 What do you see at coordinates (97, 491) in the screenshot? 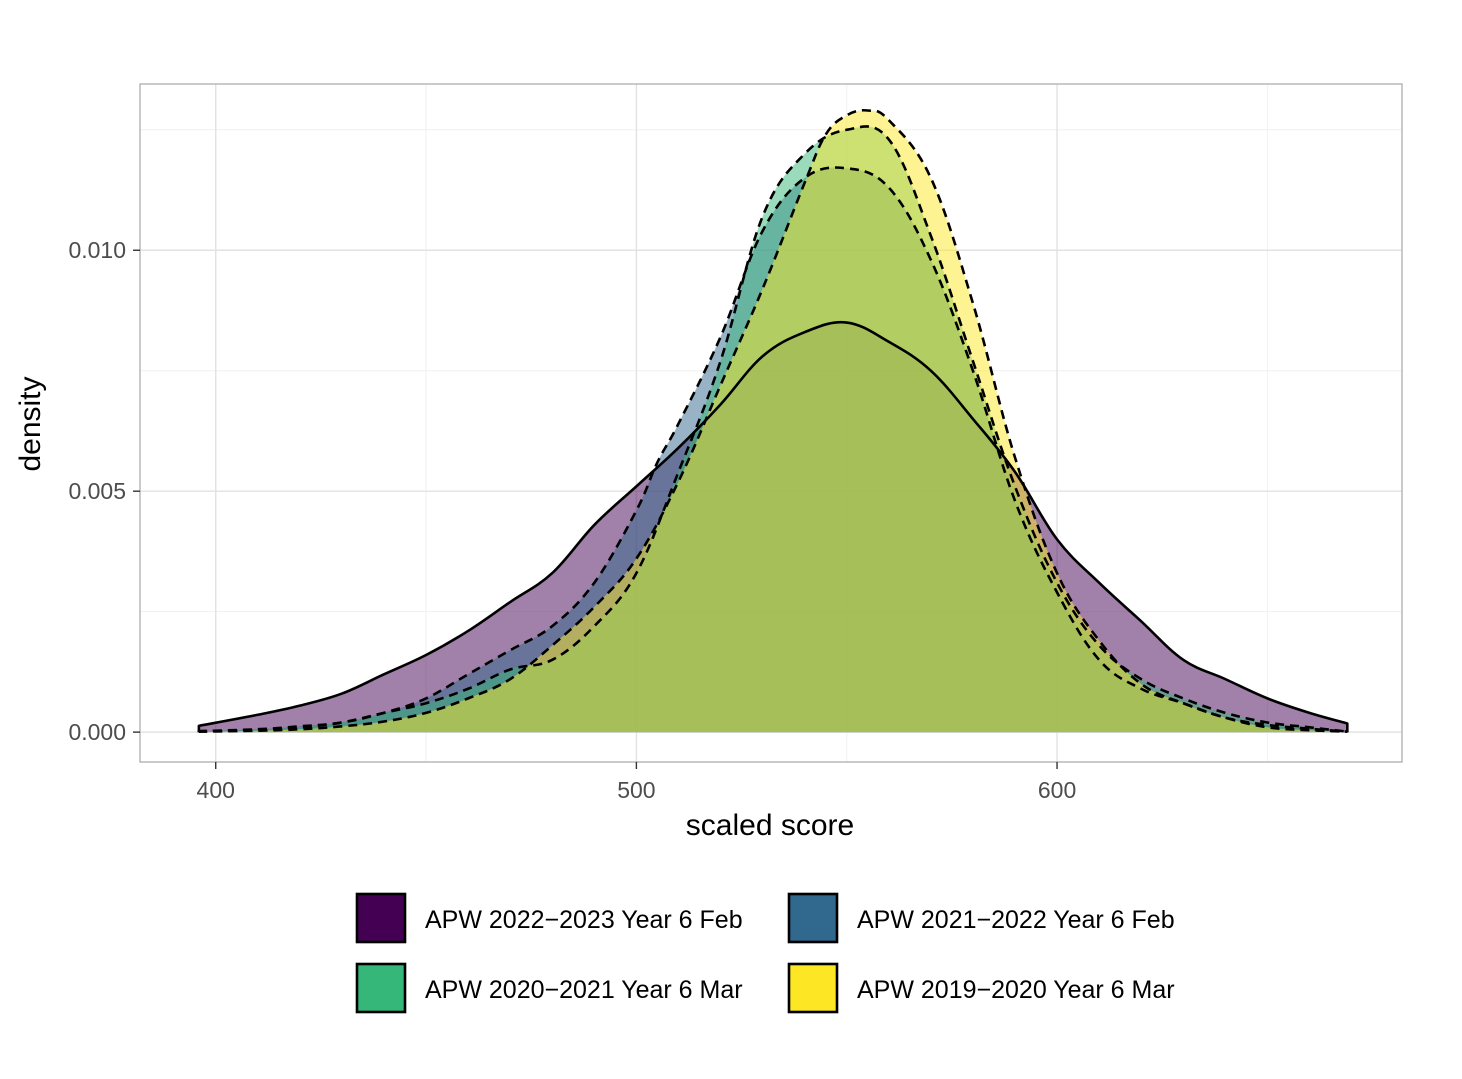
I see `y-tick-label: 0.005` at bounding box center [97, 491].